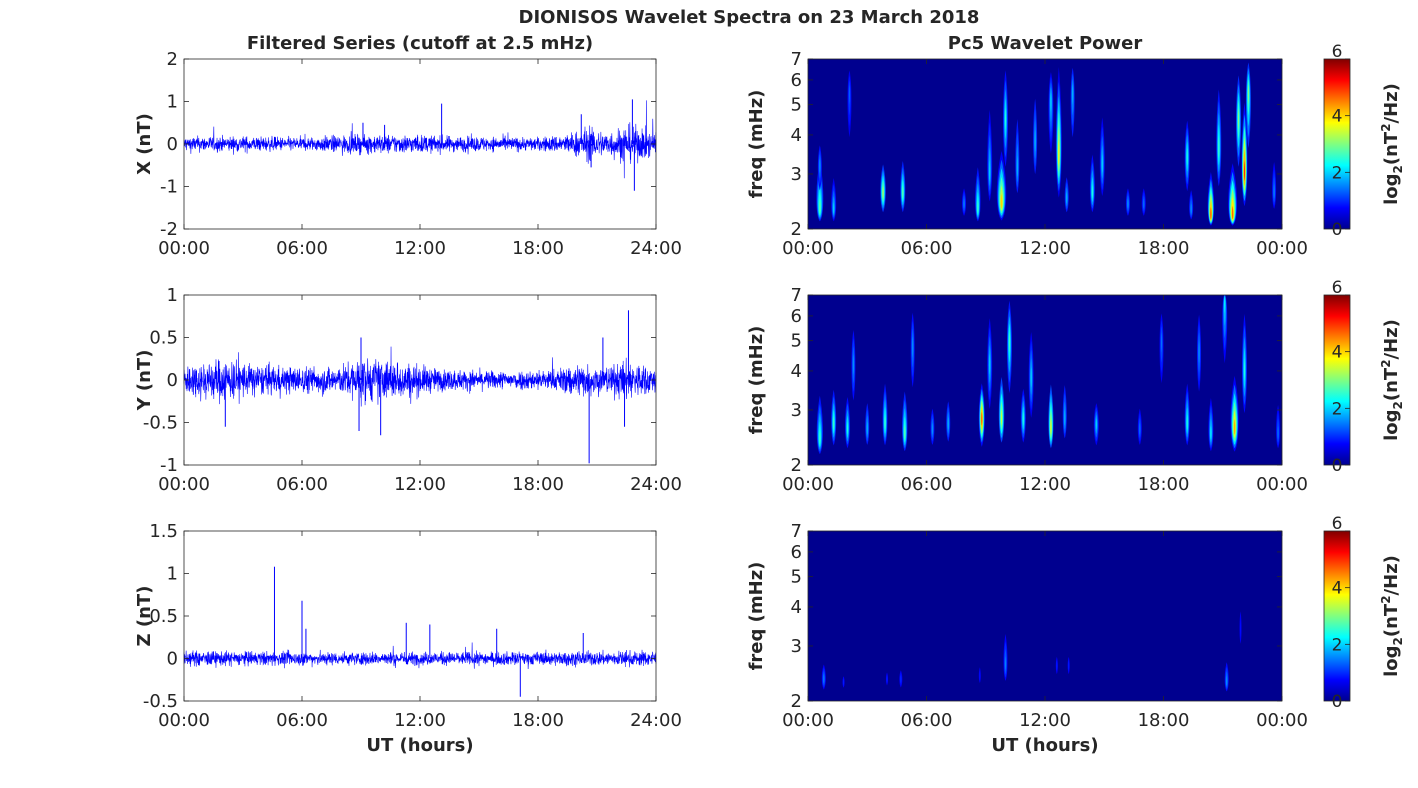  What do you see at coordinates (172, 574) in the screenshot?
I see `y-tick-label: 1` at bounding box center [172, 574].